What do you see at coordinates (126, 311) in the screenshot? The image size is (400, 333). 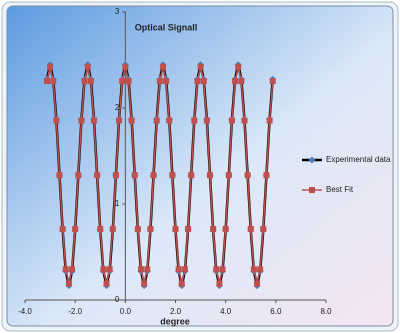 I see `x-tick-label: 0.0` at bounding box center [126, 311].